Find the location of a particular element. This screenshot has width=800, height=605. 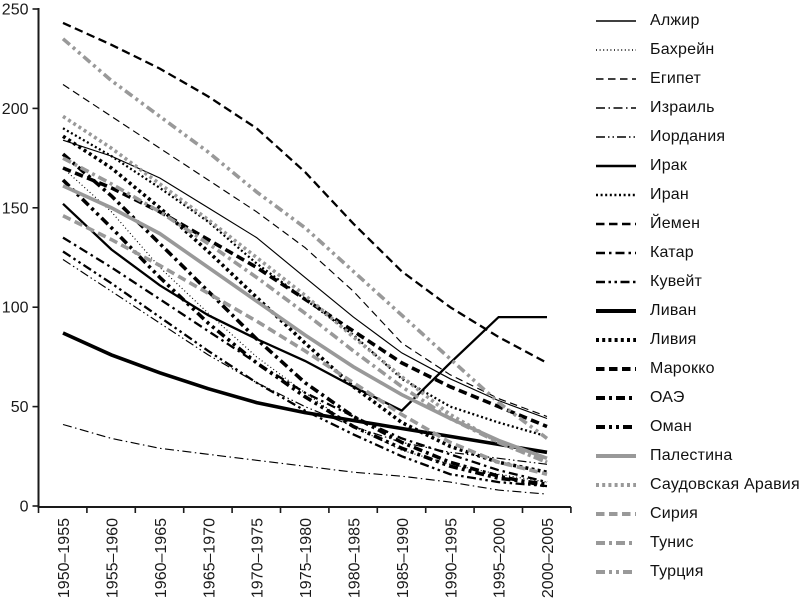

legend-label: Катар is located at coordinates (672, 252).